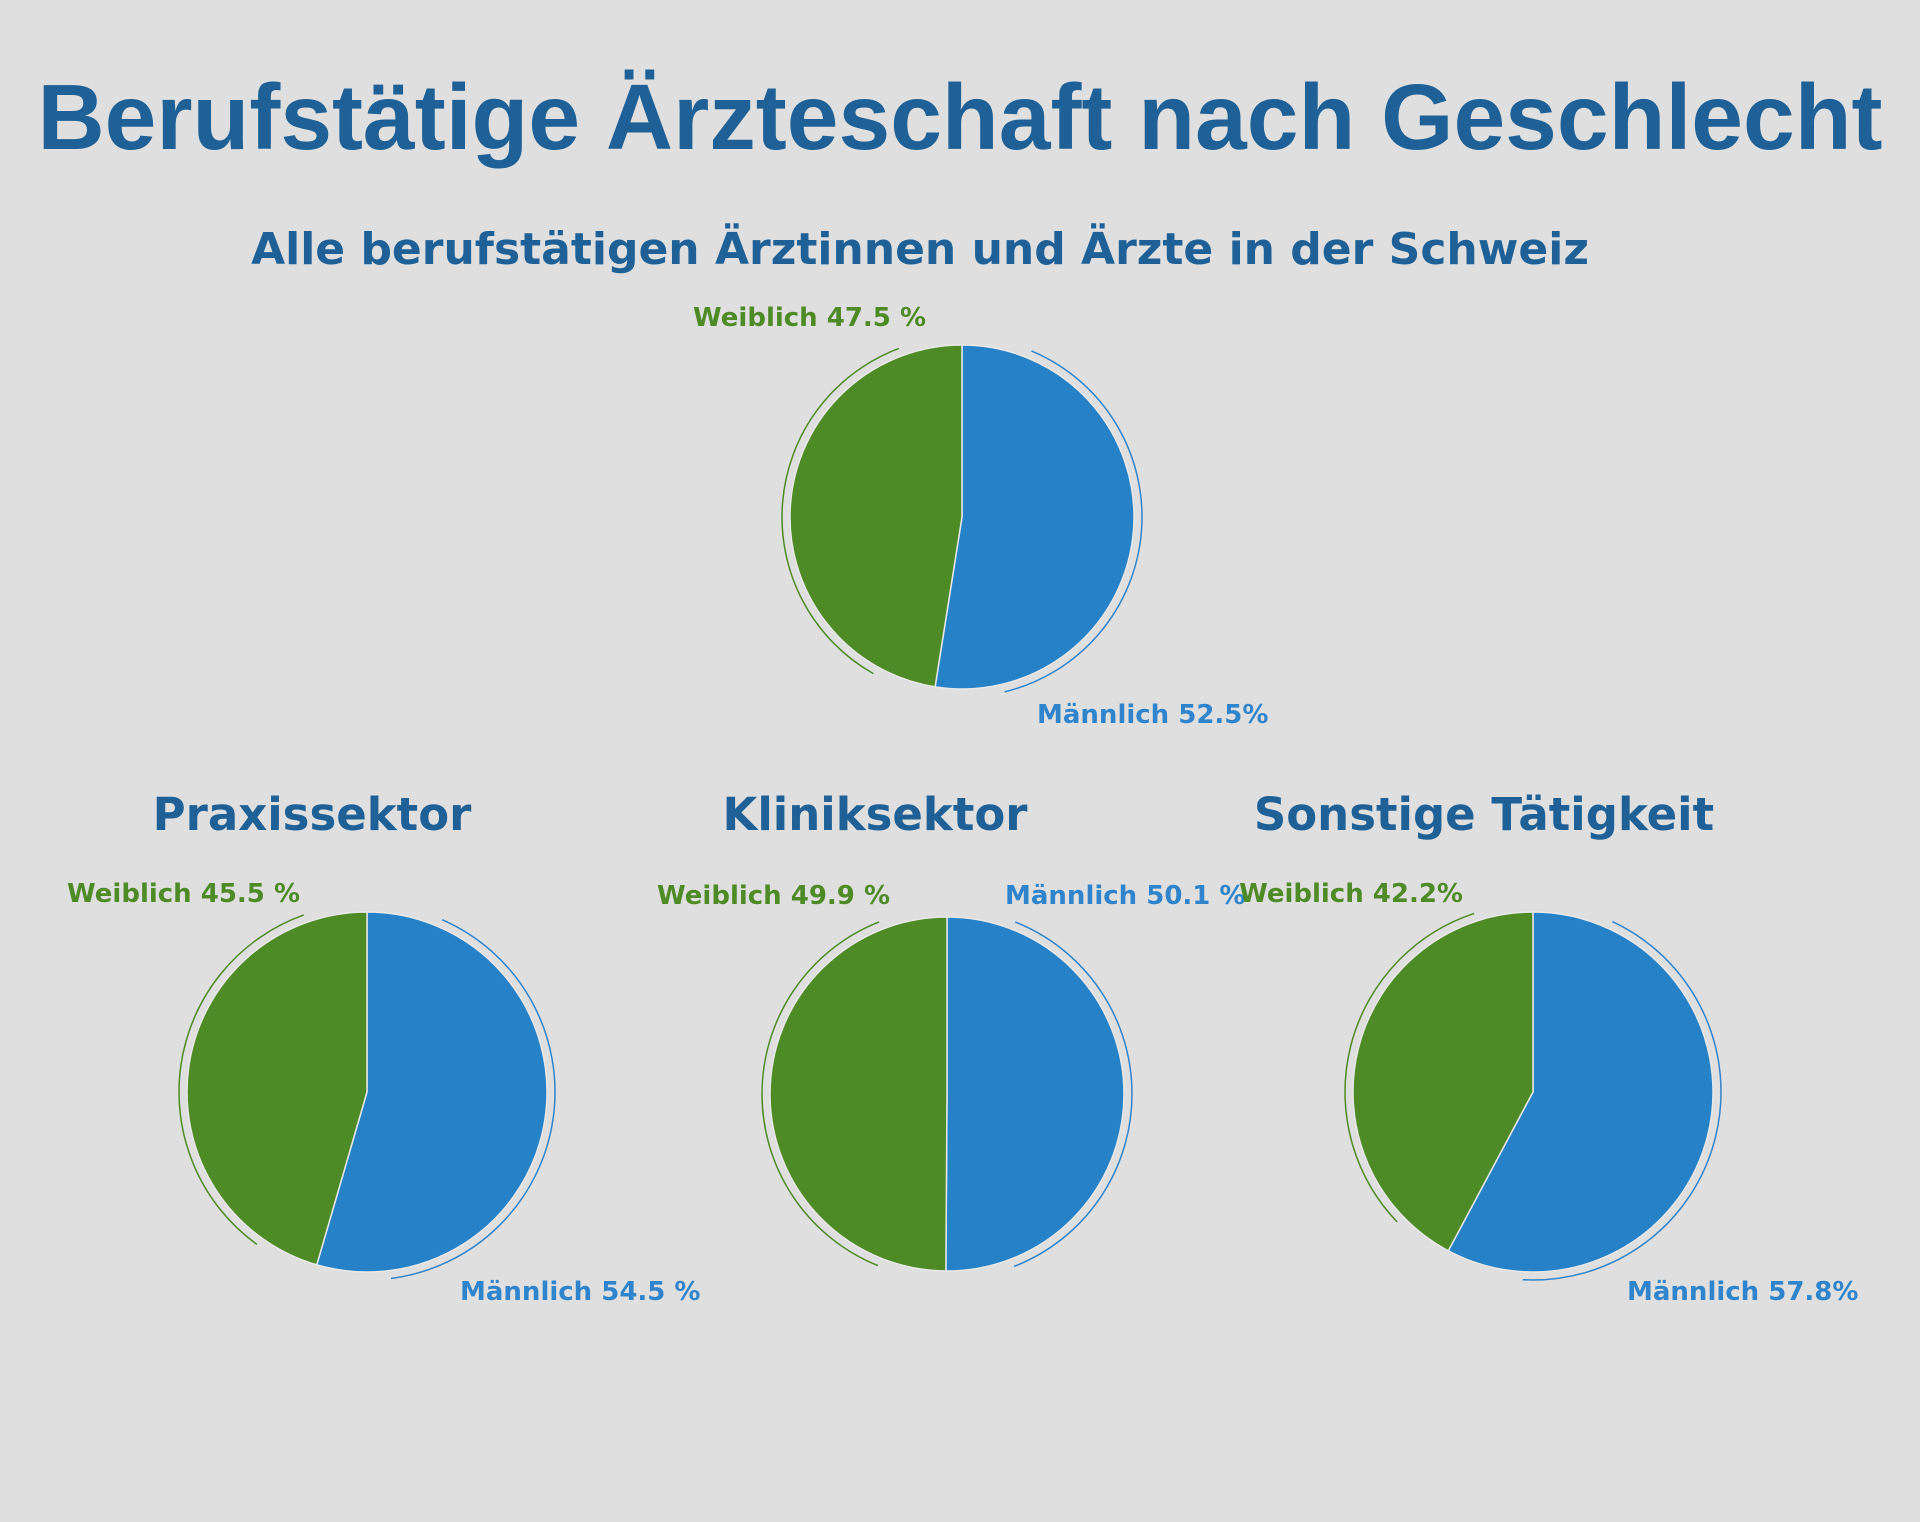 This screenshot has height=1522, width=1920. What do you see at coordinates (1484, 814) in the screenshot?
I see `pie-title: Sonstige Tätigkeit` at bounding box center [1484, 814].